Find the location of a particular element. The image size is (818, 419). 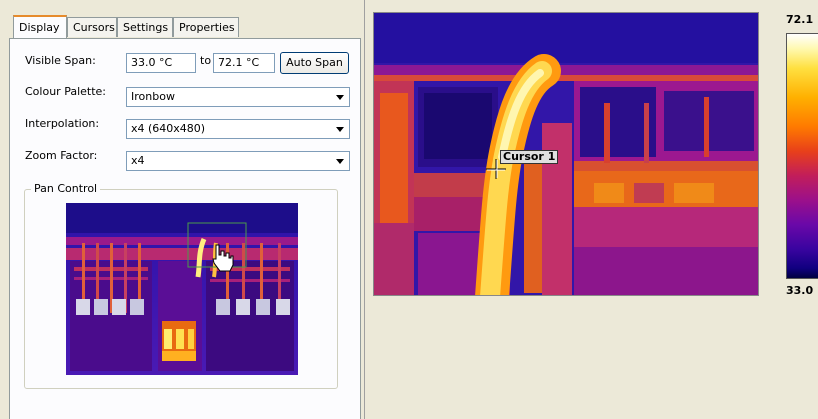

tab-settings: Settings is located at coordinates (145, 27).